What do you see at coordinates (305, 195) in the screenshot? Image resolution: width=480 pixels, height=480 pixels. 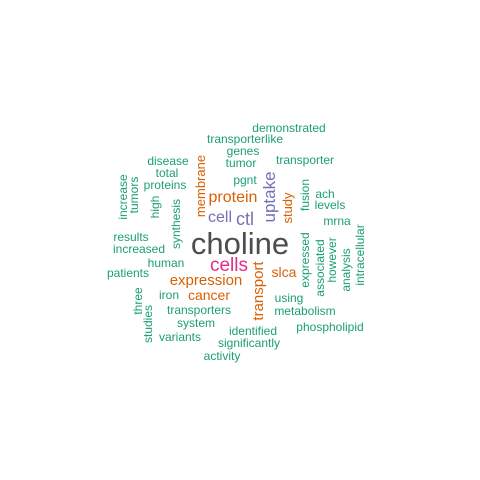 I see `word-fusion: fusion` at bounding box center [305, 195].